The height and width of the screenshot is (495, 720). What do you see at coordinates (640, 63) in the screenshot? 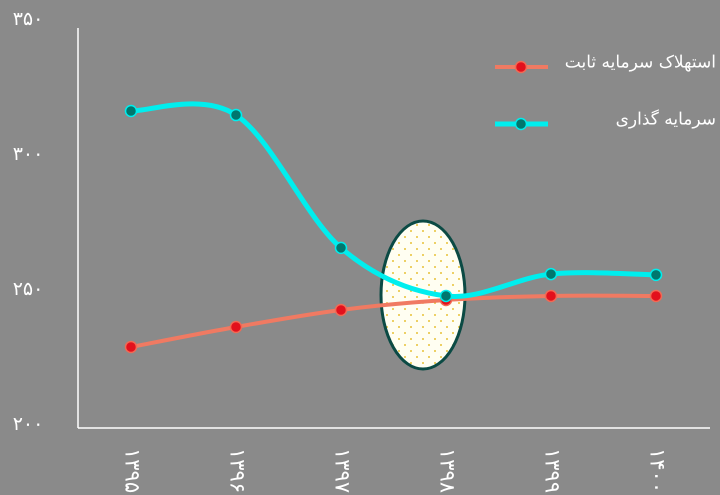
I see `legend-label: استهلاک سرمایه ثابت` at bounding box center [640, 63].